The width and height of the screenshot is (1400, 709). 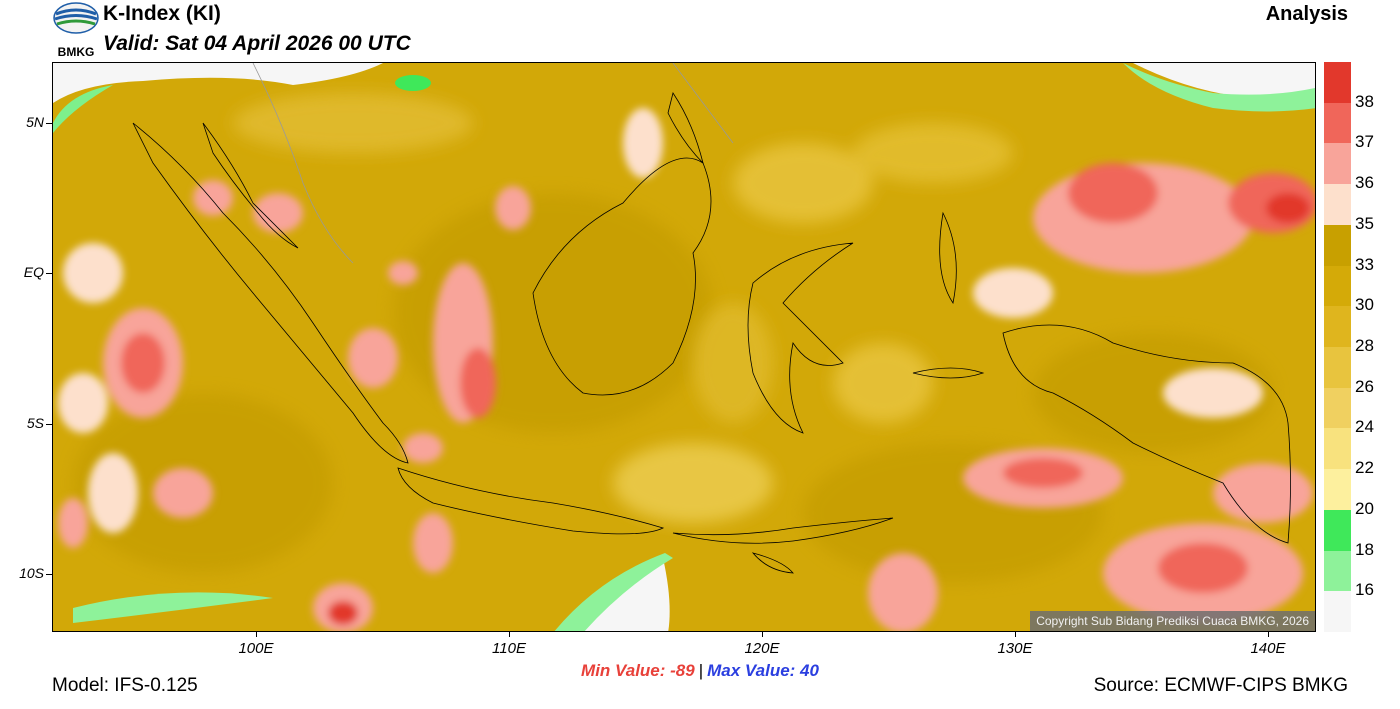 What do you see at coordinates (1364, 345) in the screenshot?
I see `legend-label: 28` at bounding box center [1364, 345].